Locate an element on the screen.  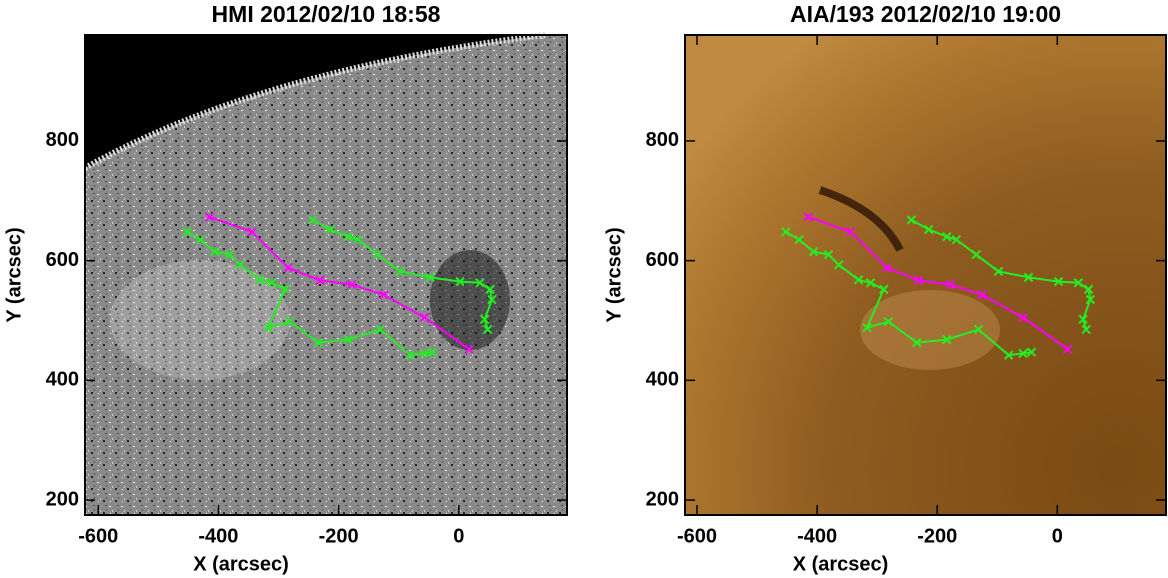
chart-title: HMI 2012/02/10 18:58 is located at coordinates (326, 14).